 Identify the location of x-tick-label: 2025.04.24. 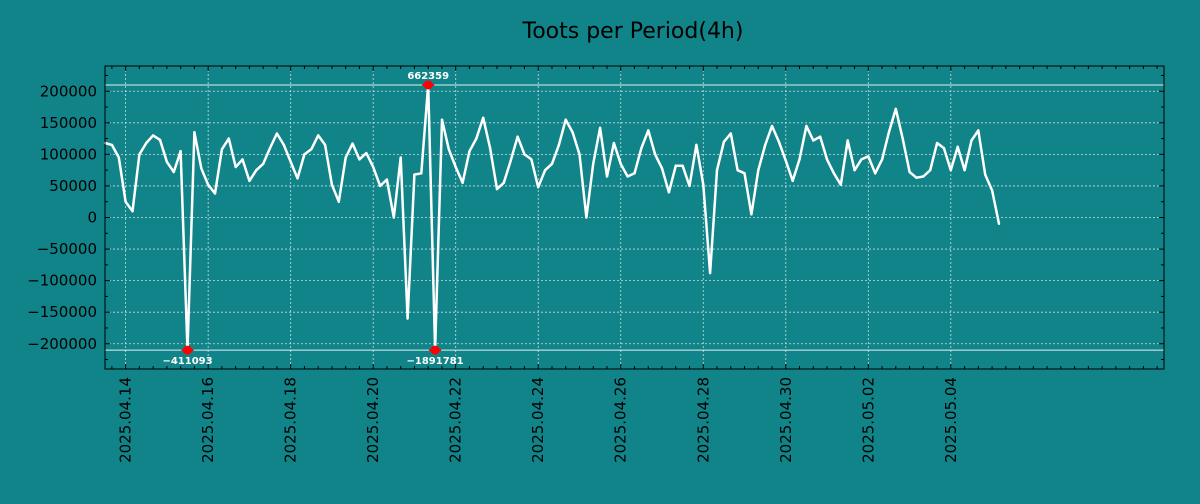
(538, 420).